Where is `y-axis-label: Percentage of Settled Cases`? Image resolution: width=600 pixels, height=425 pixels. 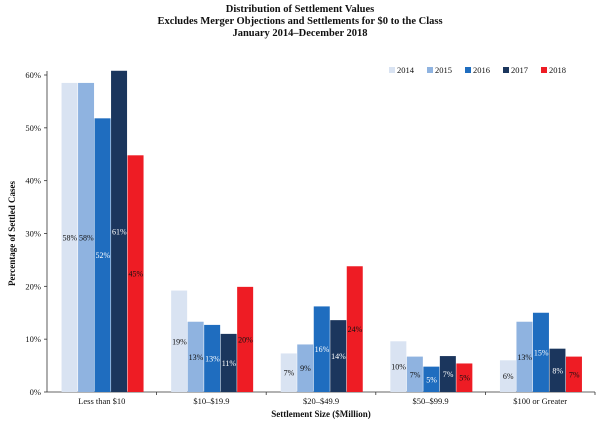 y-axis-label: Percentage of Settled Cases is located at coordinates (12, 233).